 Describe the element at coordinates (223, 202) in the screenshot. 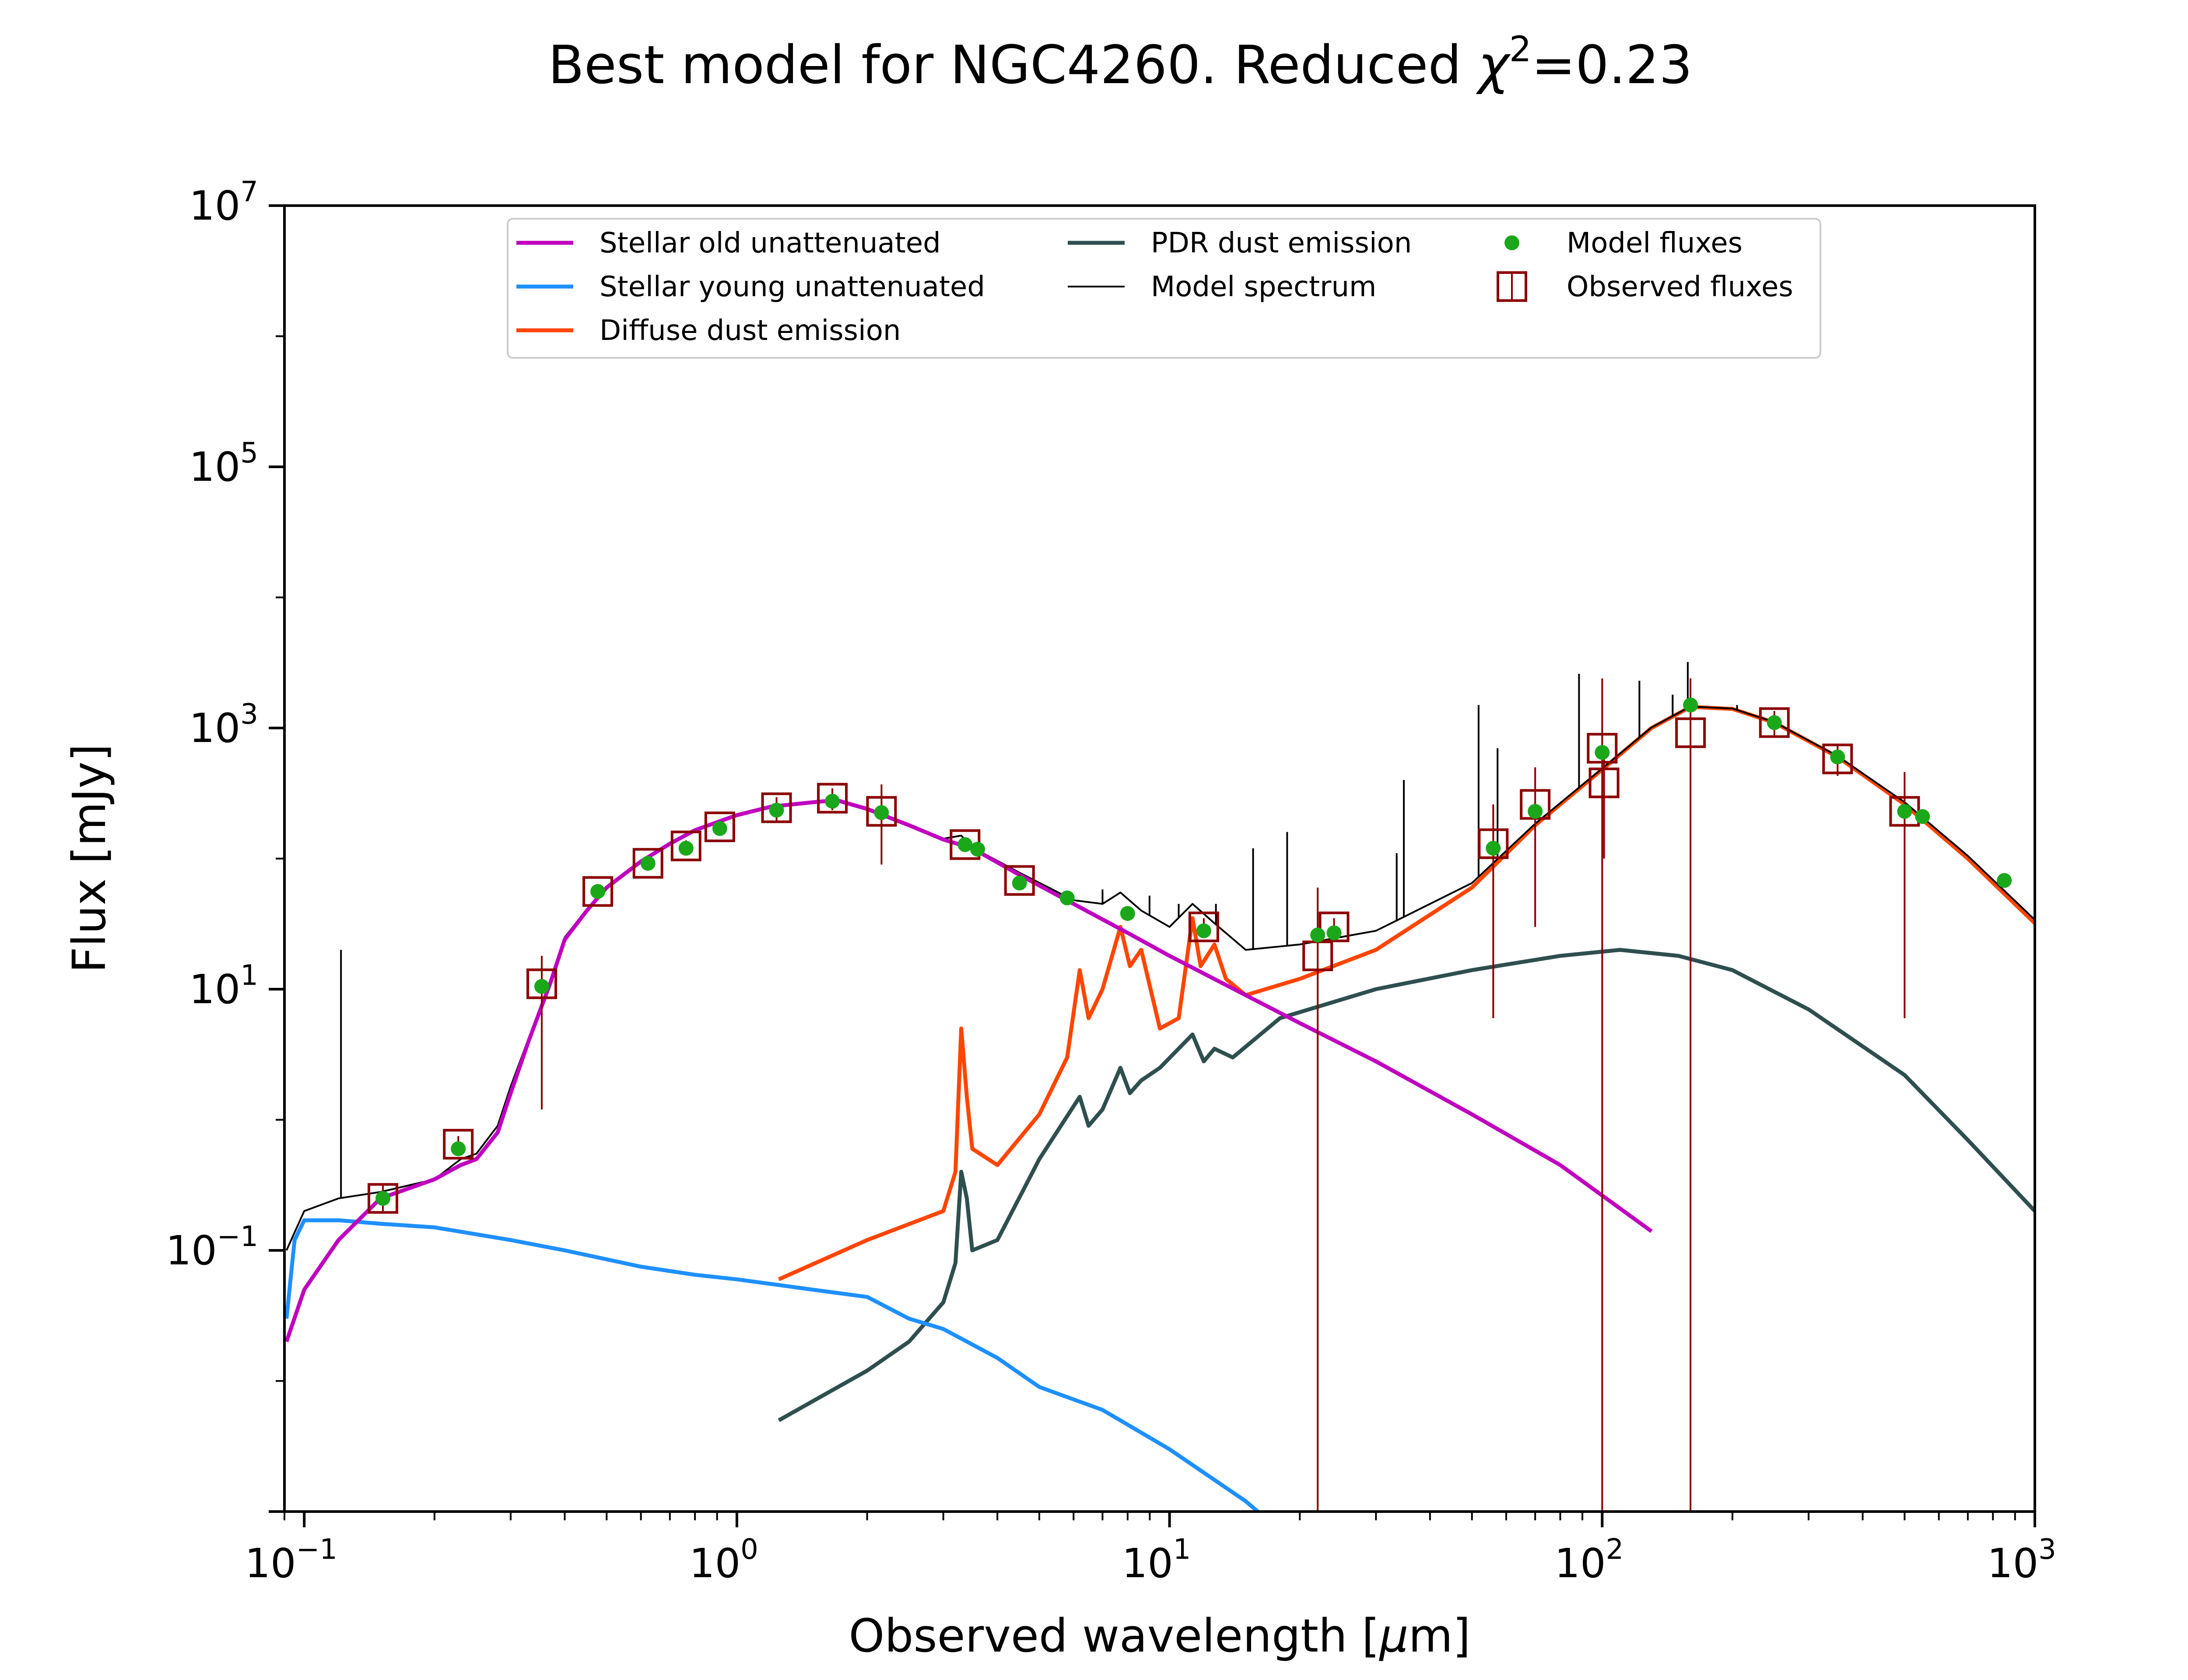

I see `y-tick-label: 10⁷` at that location.